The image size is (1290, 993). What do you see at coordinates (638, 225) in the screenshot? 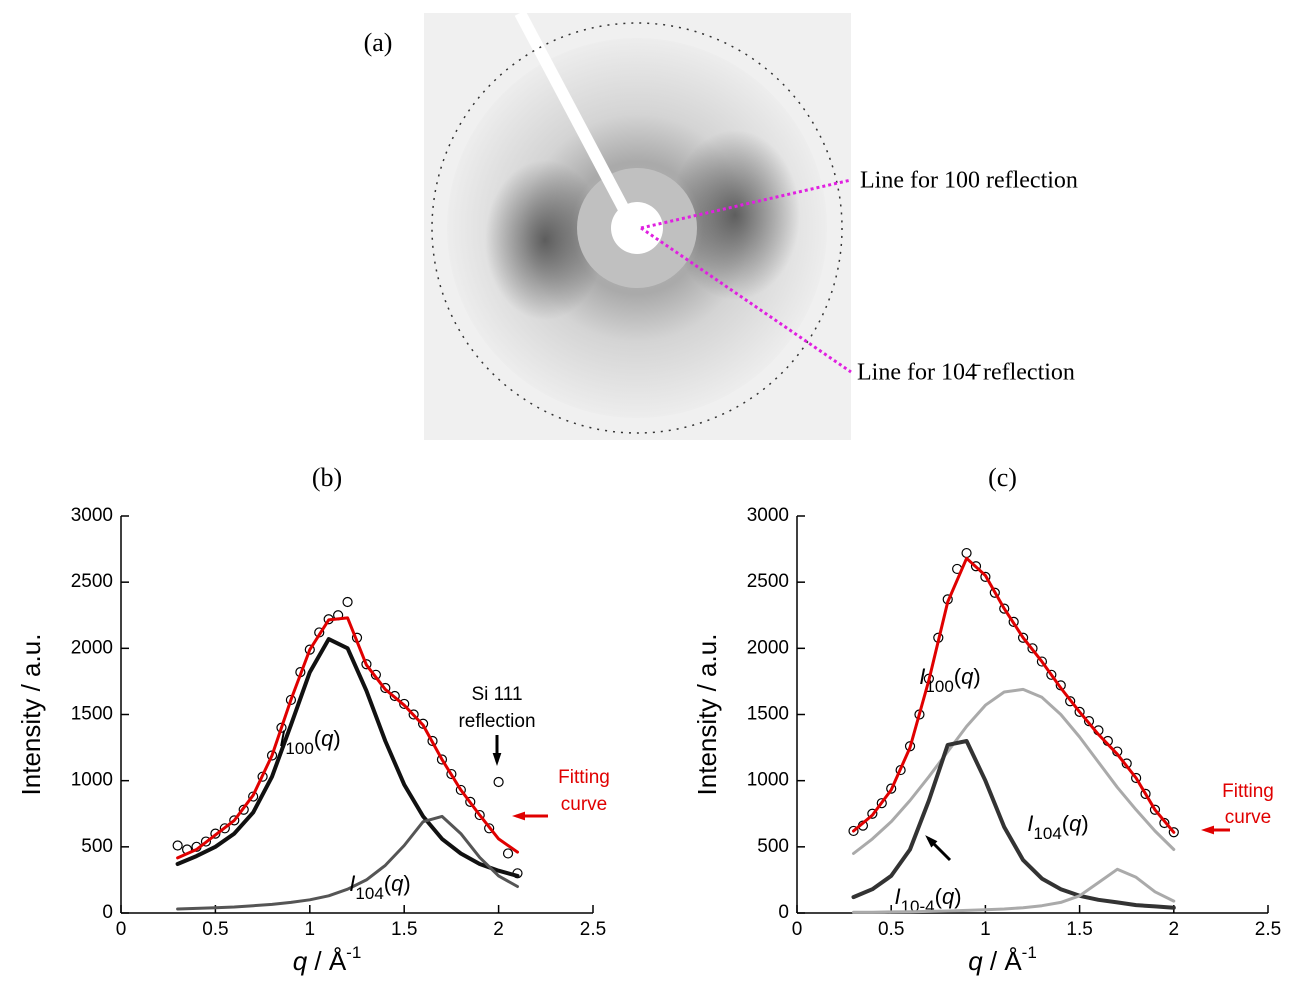
I see `diffraction-image` at bounding box center [638, 225].